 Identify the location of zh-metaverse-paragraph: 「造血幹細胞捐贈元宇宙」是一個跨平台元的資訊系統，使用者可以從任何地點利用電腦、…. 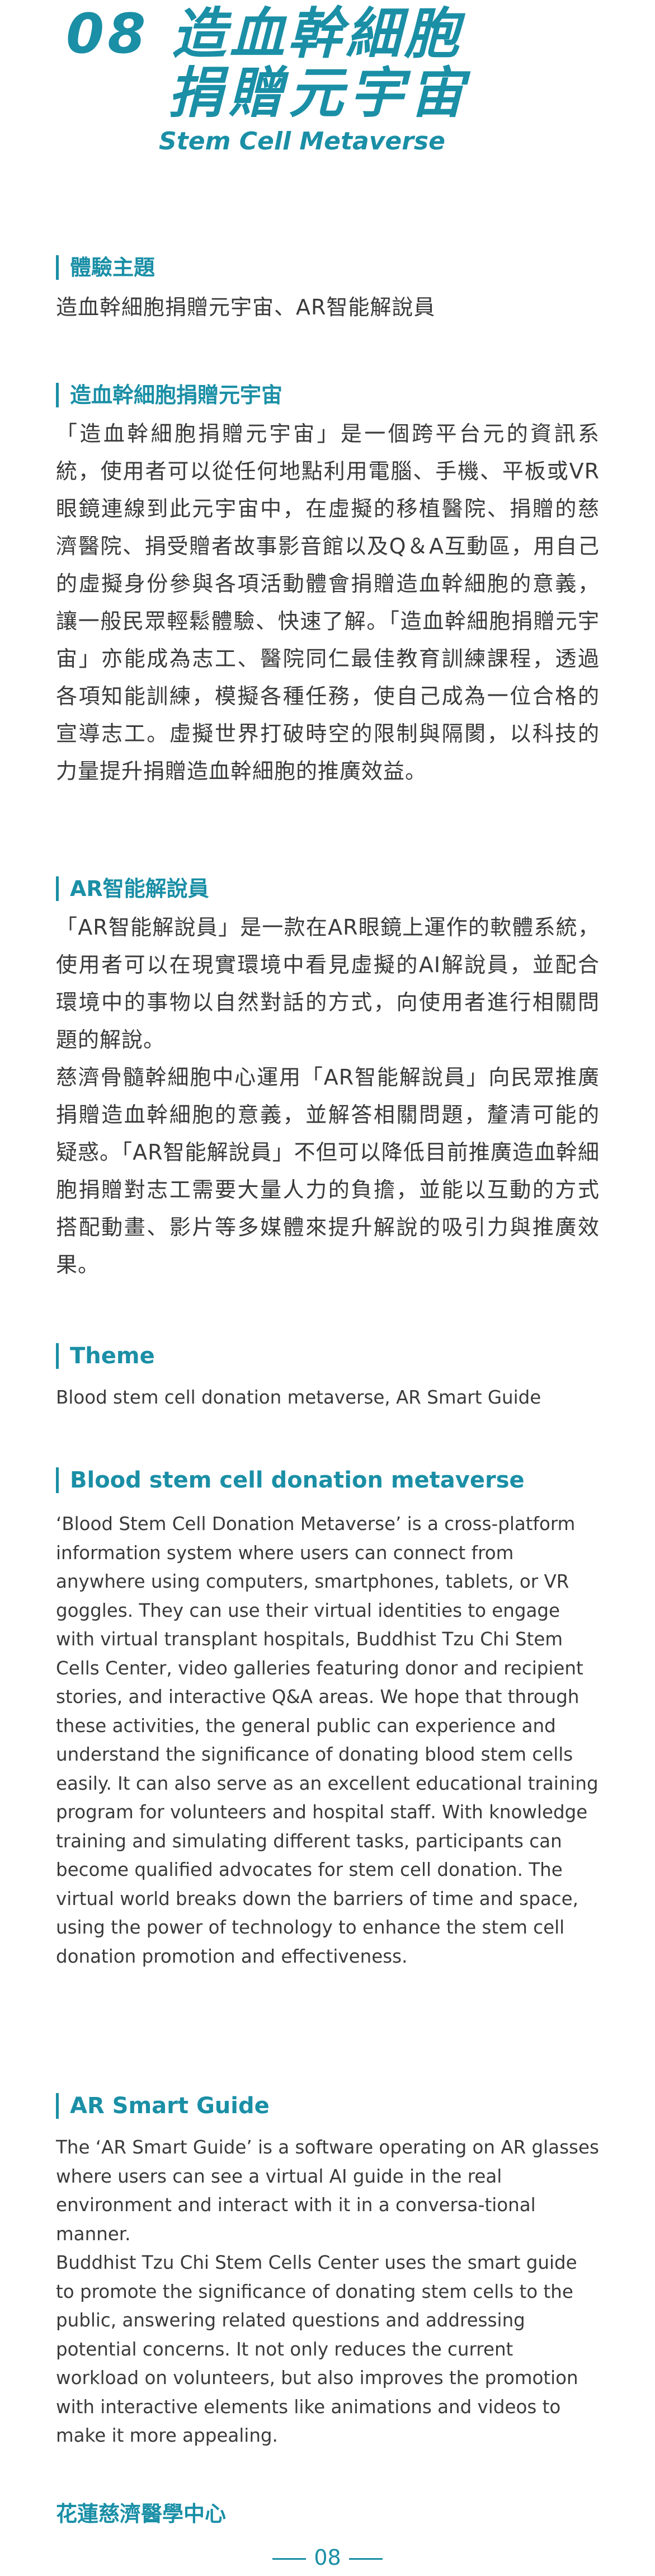
(328, 602).